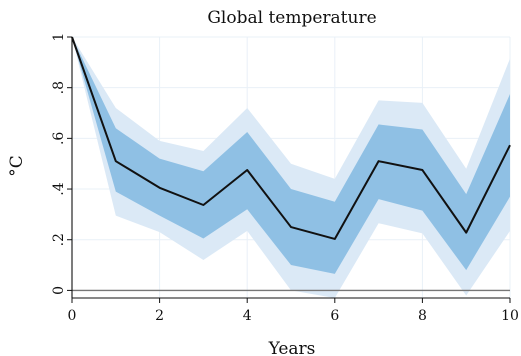 The image size is (521, 356). I want to click on y-axis-ticks: 0 .2 .4 .6 .8 1, so click(61, 164).